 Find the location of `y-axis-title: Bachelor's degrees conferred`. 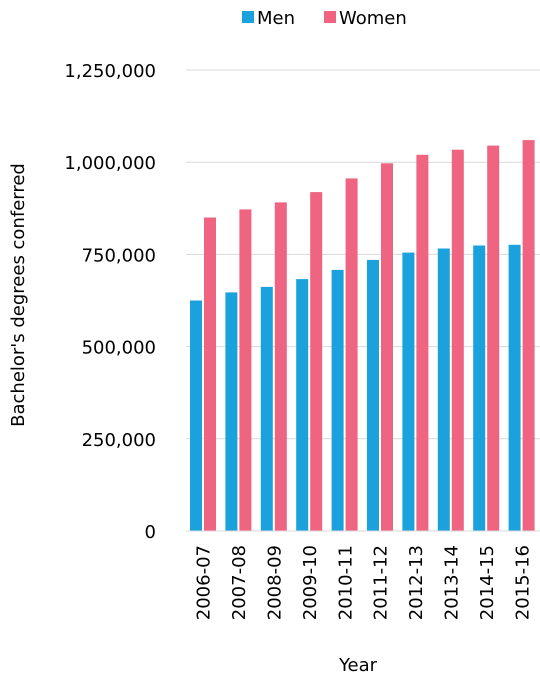

y-axis-title: Bachelor's degrees conferred is located at coordinates (18, 295).